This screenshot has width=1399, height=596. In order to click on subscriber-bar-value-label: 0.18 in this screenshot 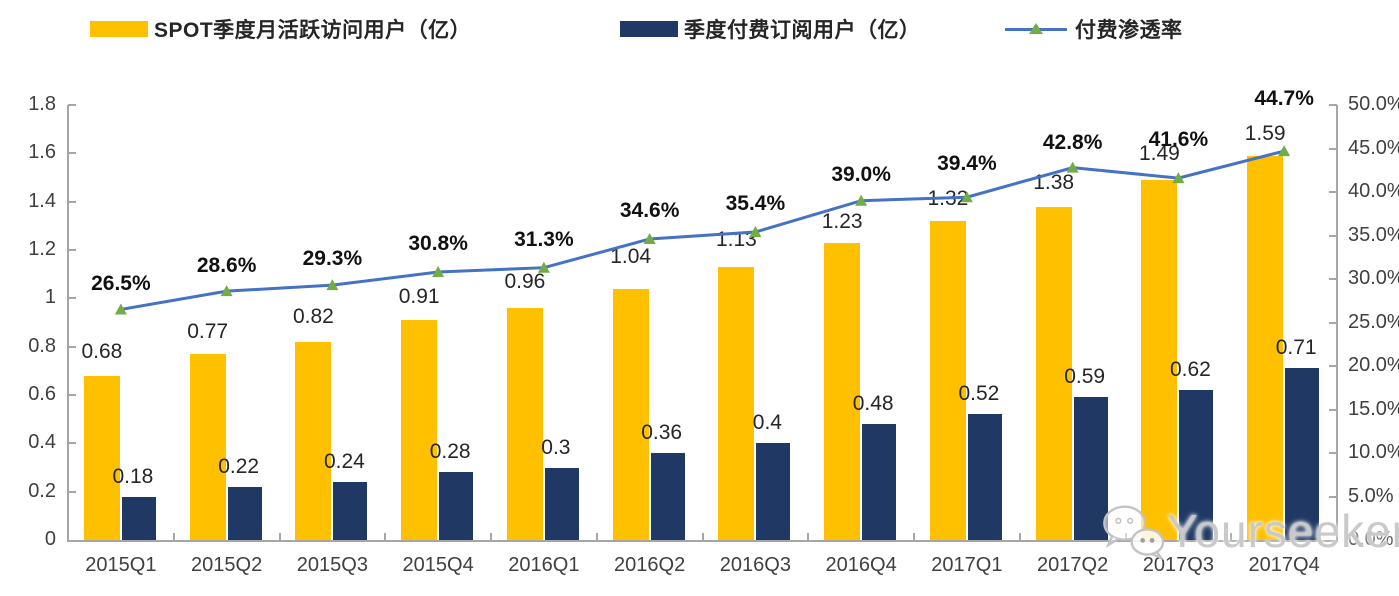, I will do `click(133, 476)`.